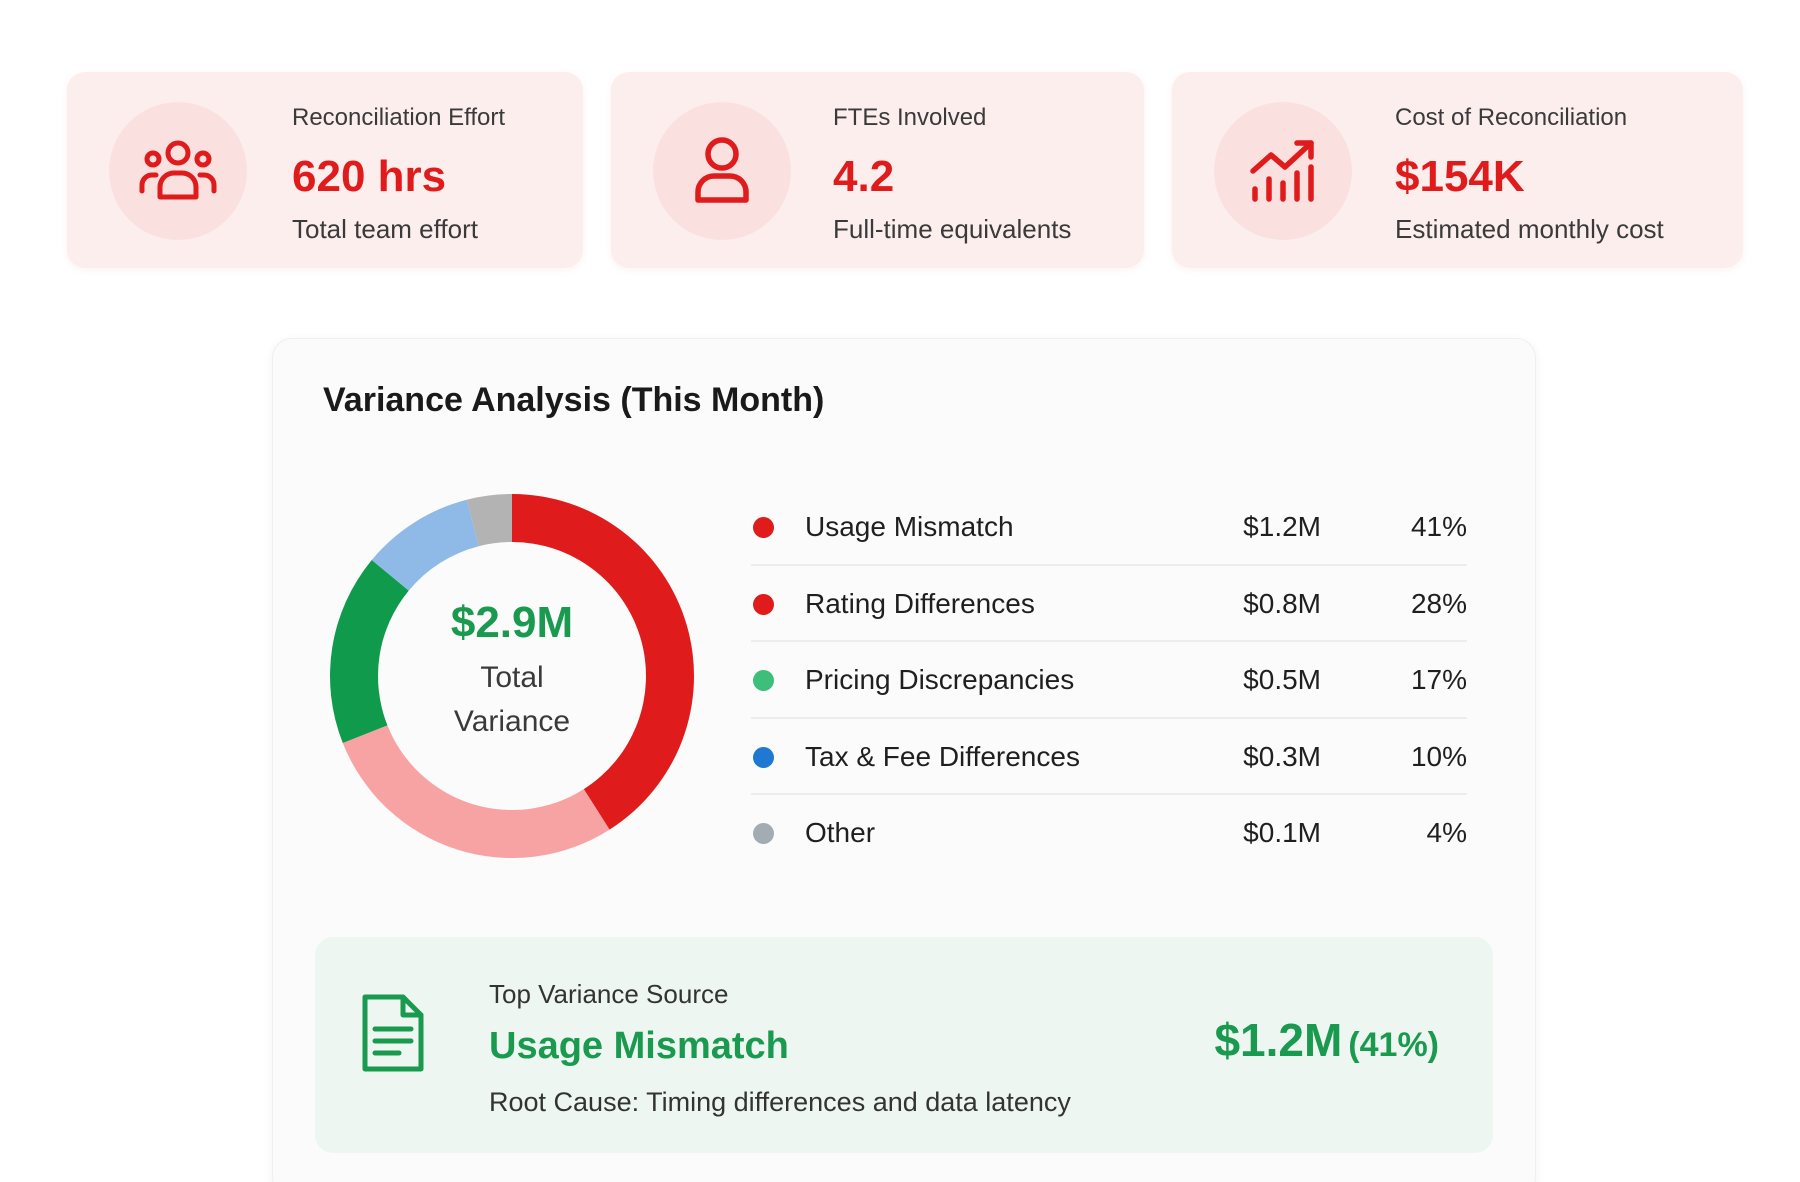 The image size is (1800, 1182). What do you see at coordinates (512, 622) in the screenshot?
I see `donut-total-value: $2.9M` at bounding box center [512, 622].